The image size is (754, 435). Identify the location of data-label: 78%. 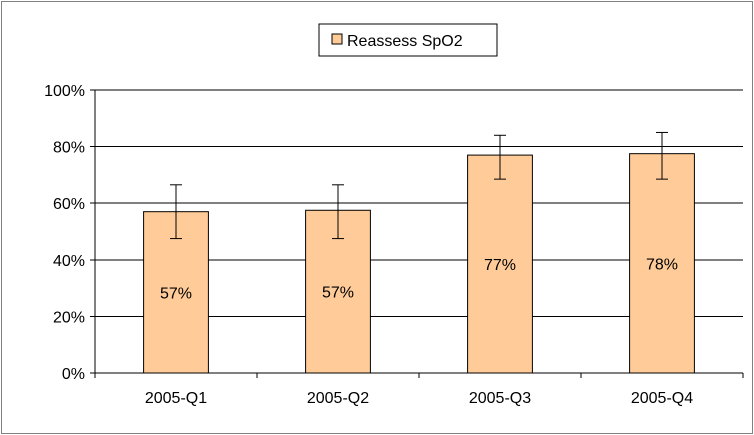
(662, 264).